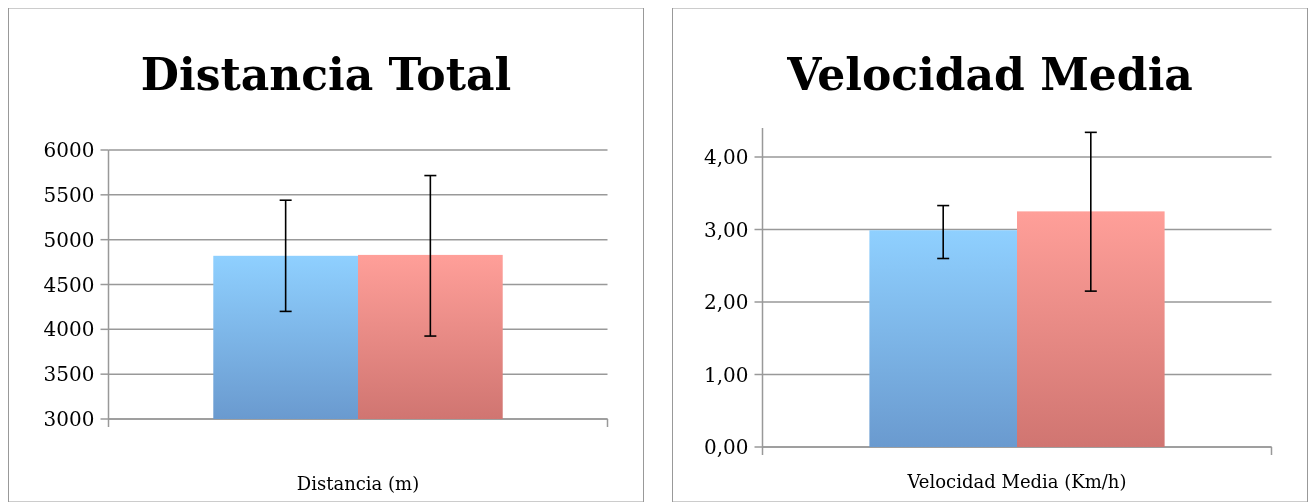 This screenshot has width=1316, height=502. Describe the element at coordinates (69, 150) in the screenshot. I see `y-tick-label: 6000` at that location.